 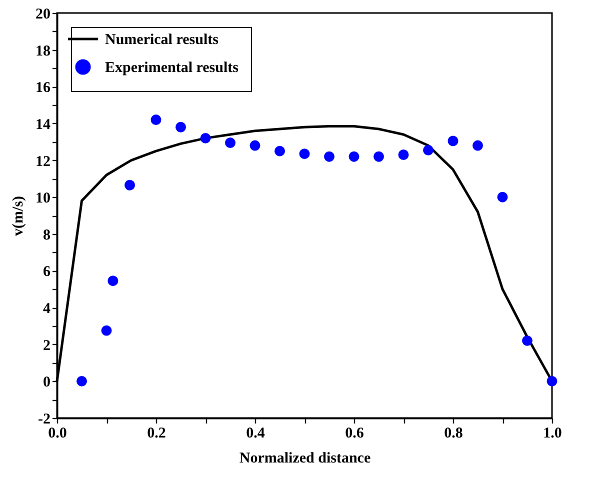 I want to click on y-tick-label: 16, so click(x=43, y=88).